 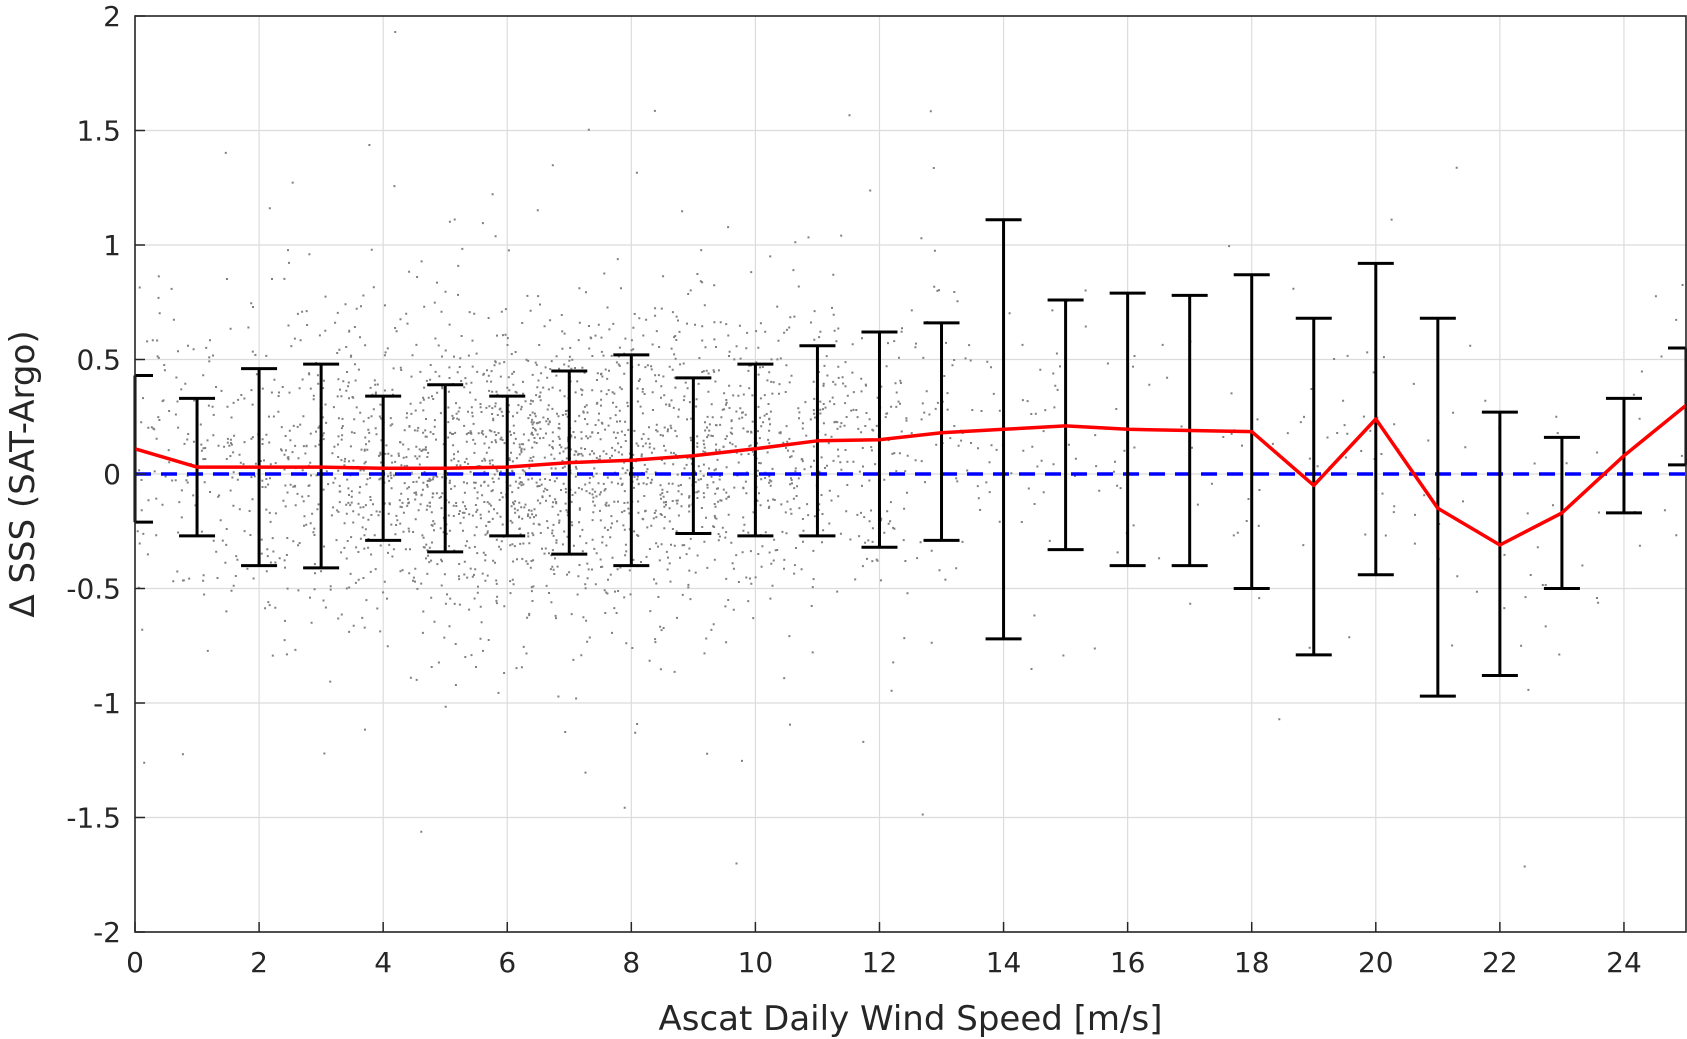 I want to click on y-tick-labels: -2 -1.5 -1 -0.5 0 0.5 1 1.5 2, so click(x=105, y=474).